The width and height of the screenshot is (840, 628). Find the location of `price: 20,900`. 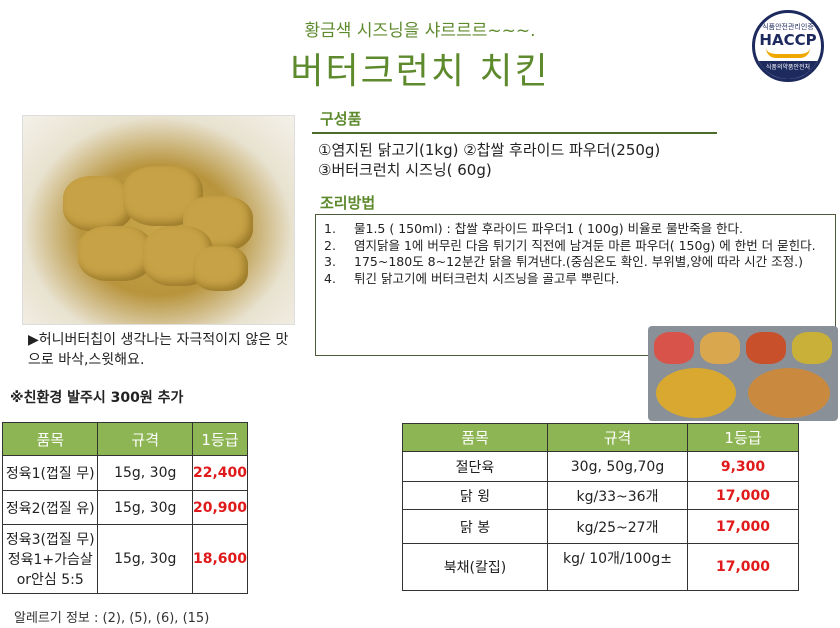

price: 20,900 is located at coordinates (220, 507).